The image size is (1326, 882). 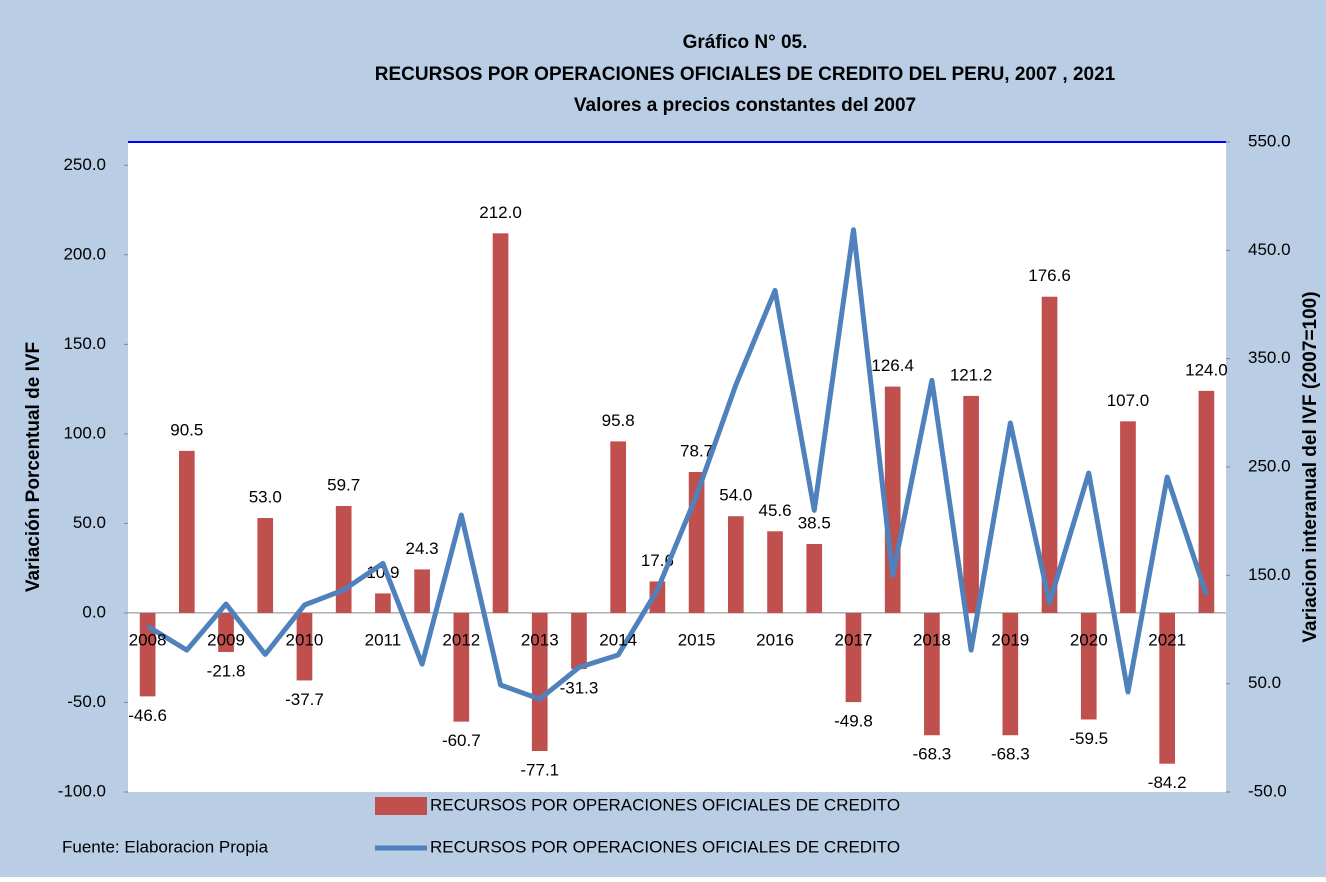 I want to click on data-label: 59.7, so click(x=343, y=485).